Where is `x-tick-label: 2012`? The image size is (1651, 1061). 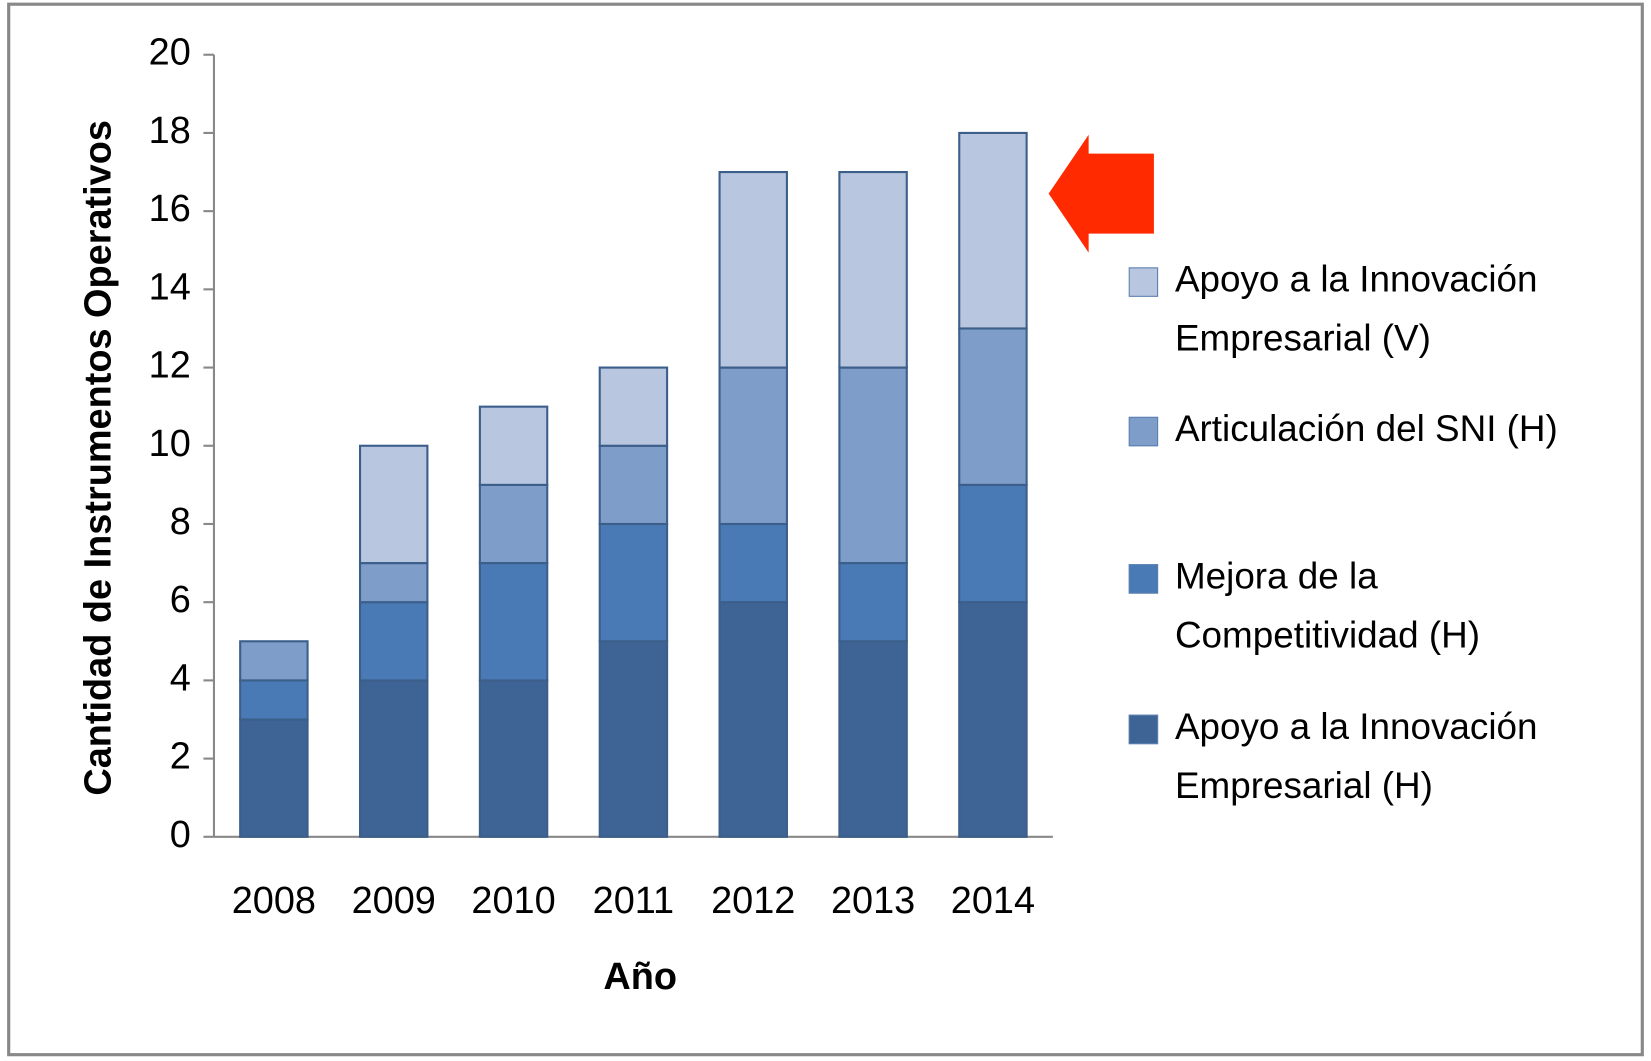 x-tick-label: 2012 is located at coordinates (753, 901).